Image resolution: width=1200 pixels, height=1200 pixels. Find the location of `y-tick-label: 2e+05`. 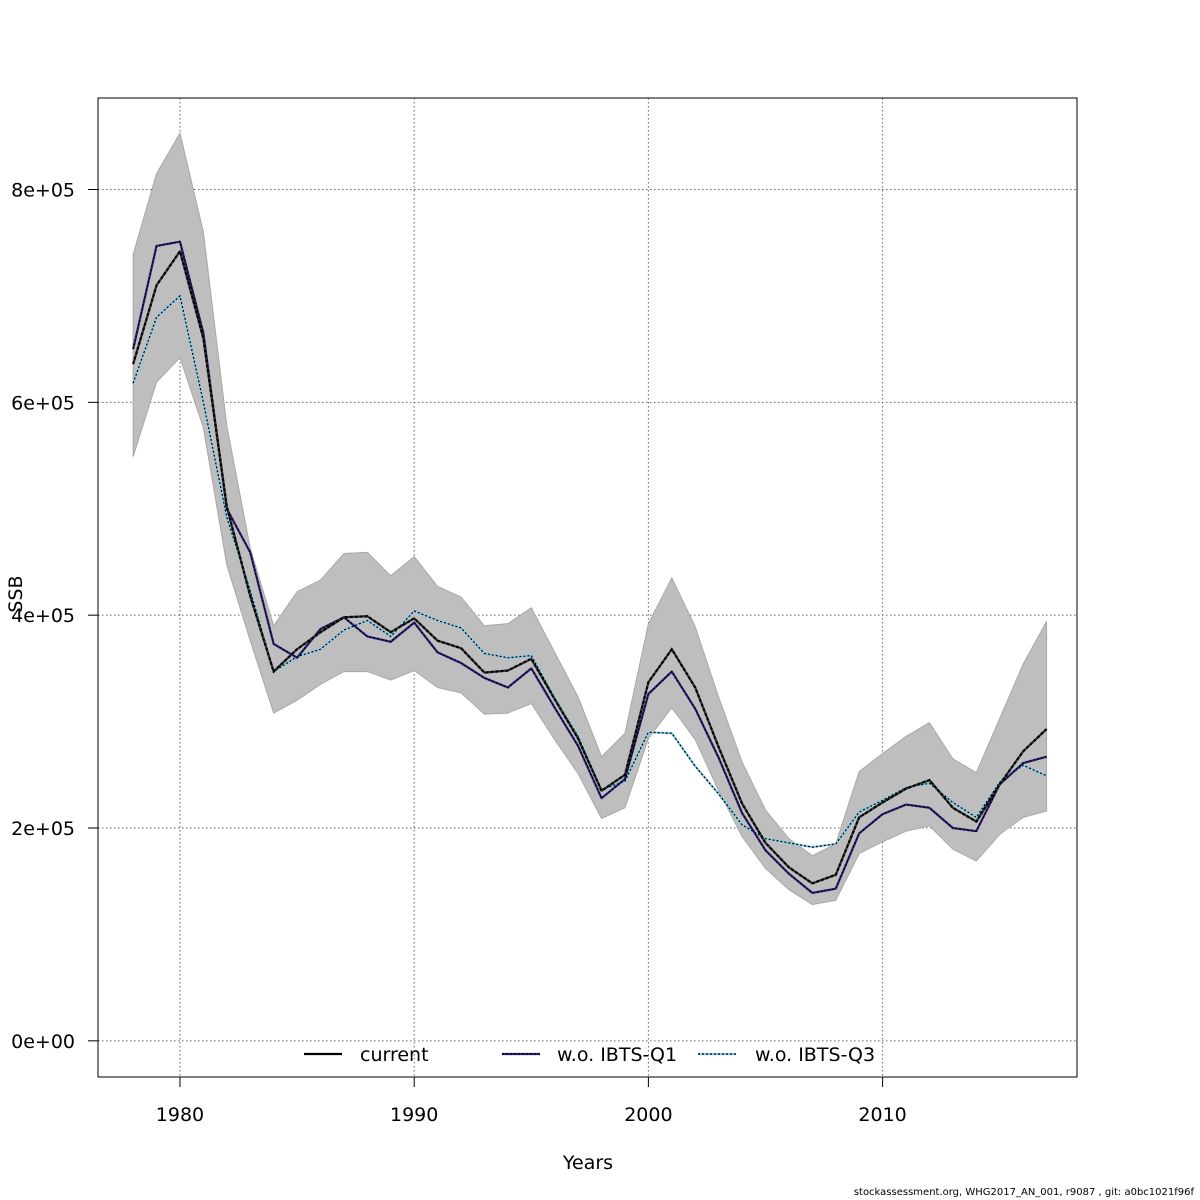

y-tick-label: 2e+05 is located at coordinates (43, 829).